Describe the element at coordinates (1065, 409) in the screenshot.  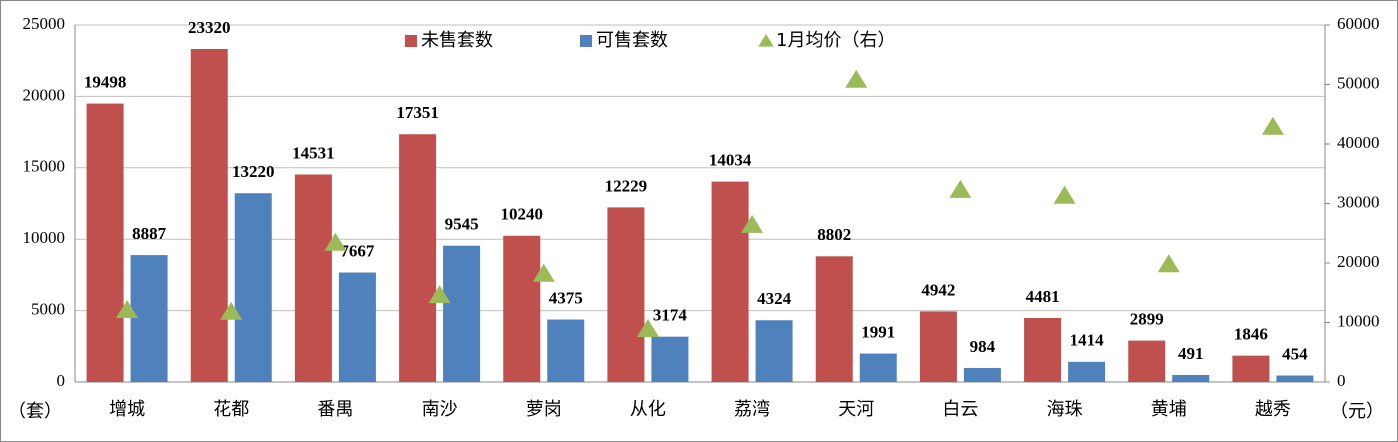
I see `x-tick-label: 海珠` at that location.